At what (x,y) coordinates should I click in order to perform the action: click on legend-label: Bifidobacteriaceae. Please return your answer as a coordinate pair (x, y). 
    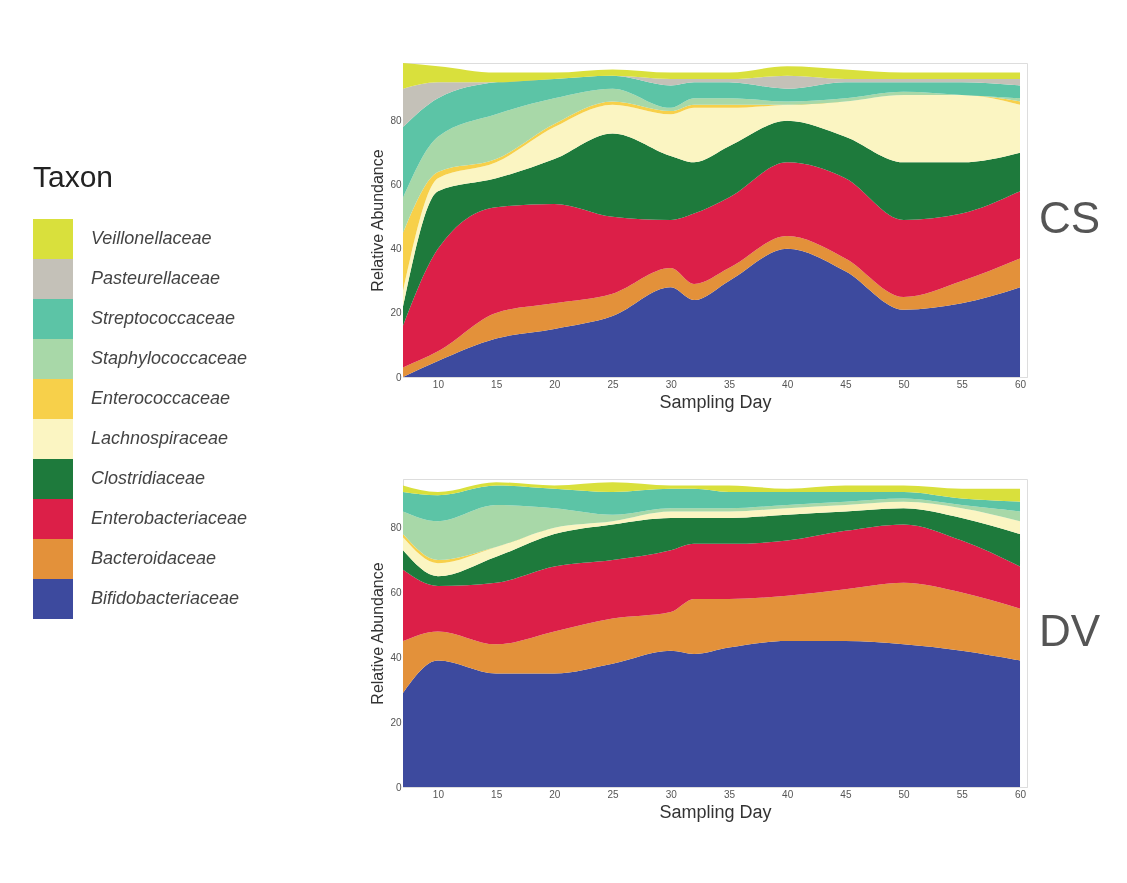
    Looking at the image, I should click on (165, 598).